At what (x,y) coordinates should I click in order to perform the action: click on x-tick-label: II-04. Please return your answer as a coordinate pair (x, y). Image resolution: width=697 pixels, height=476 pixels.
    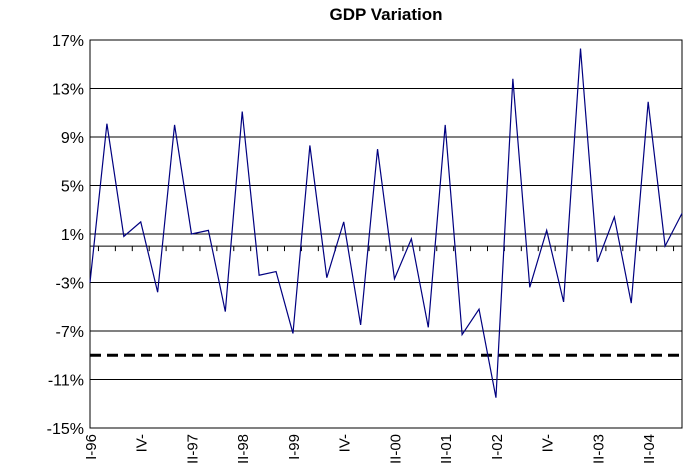
    Looking at the image, I should click on (649, 449).